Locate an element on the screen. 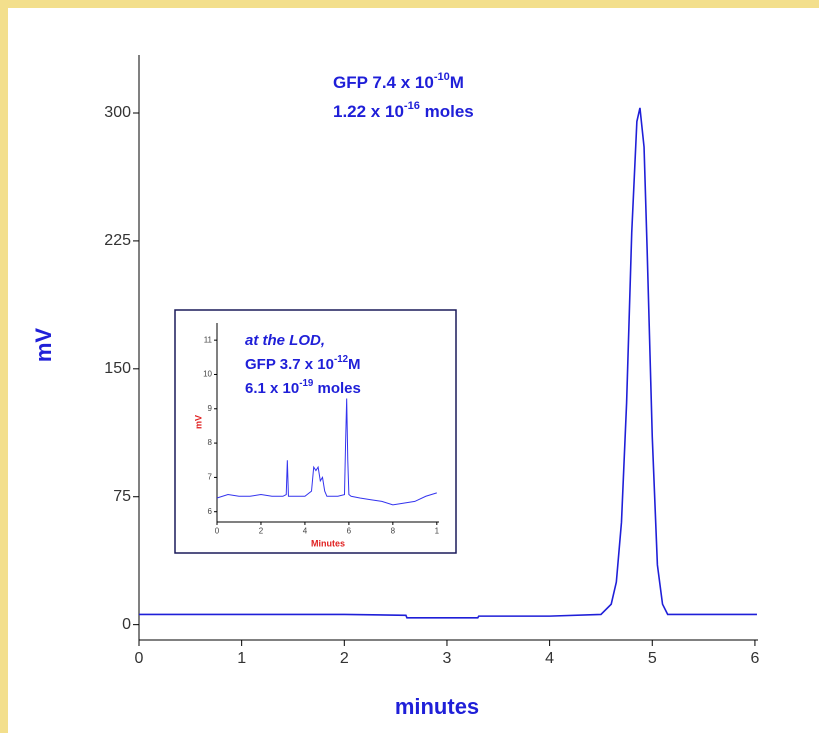 The image size is (819, 733). y-tick-label: 6 is located at coordinates (210, 511).